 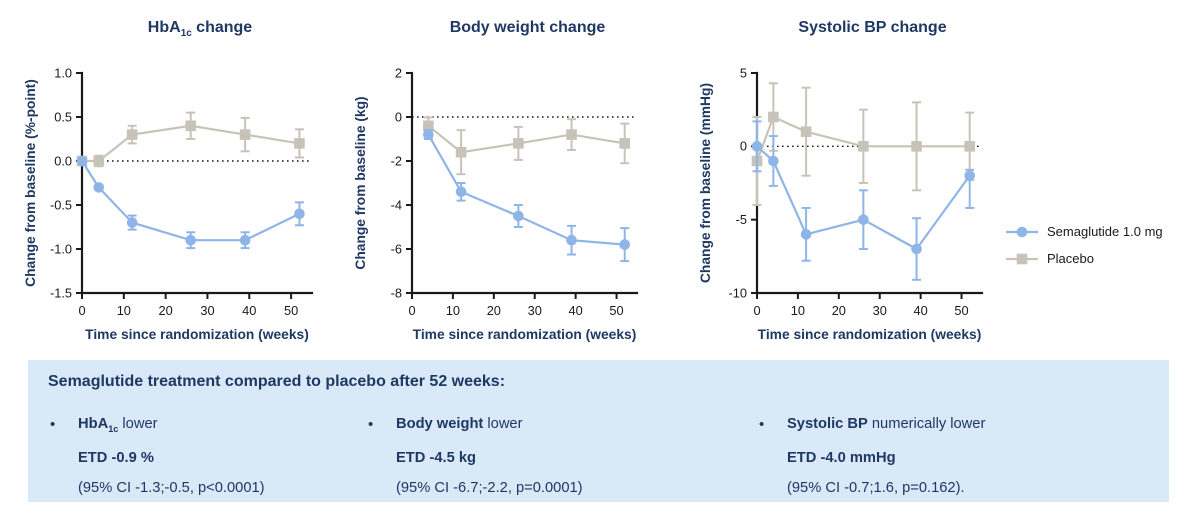 I want to click on y-tick-label: 0.5, so click(x=63, y=116).